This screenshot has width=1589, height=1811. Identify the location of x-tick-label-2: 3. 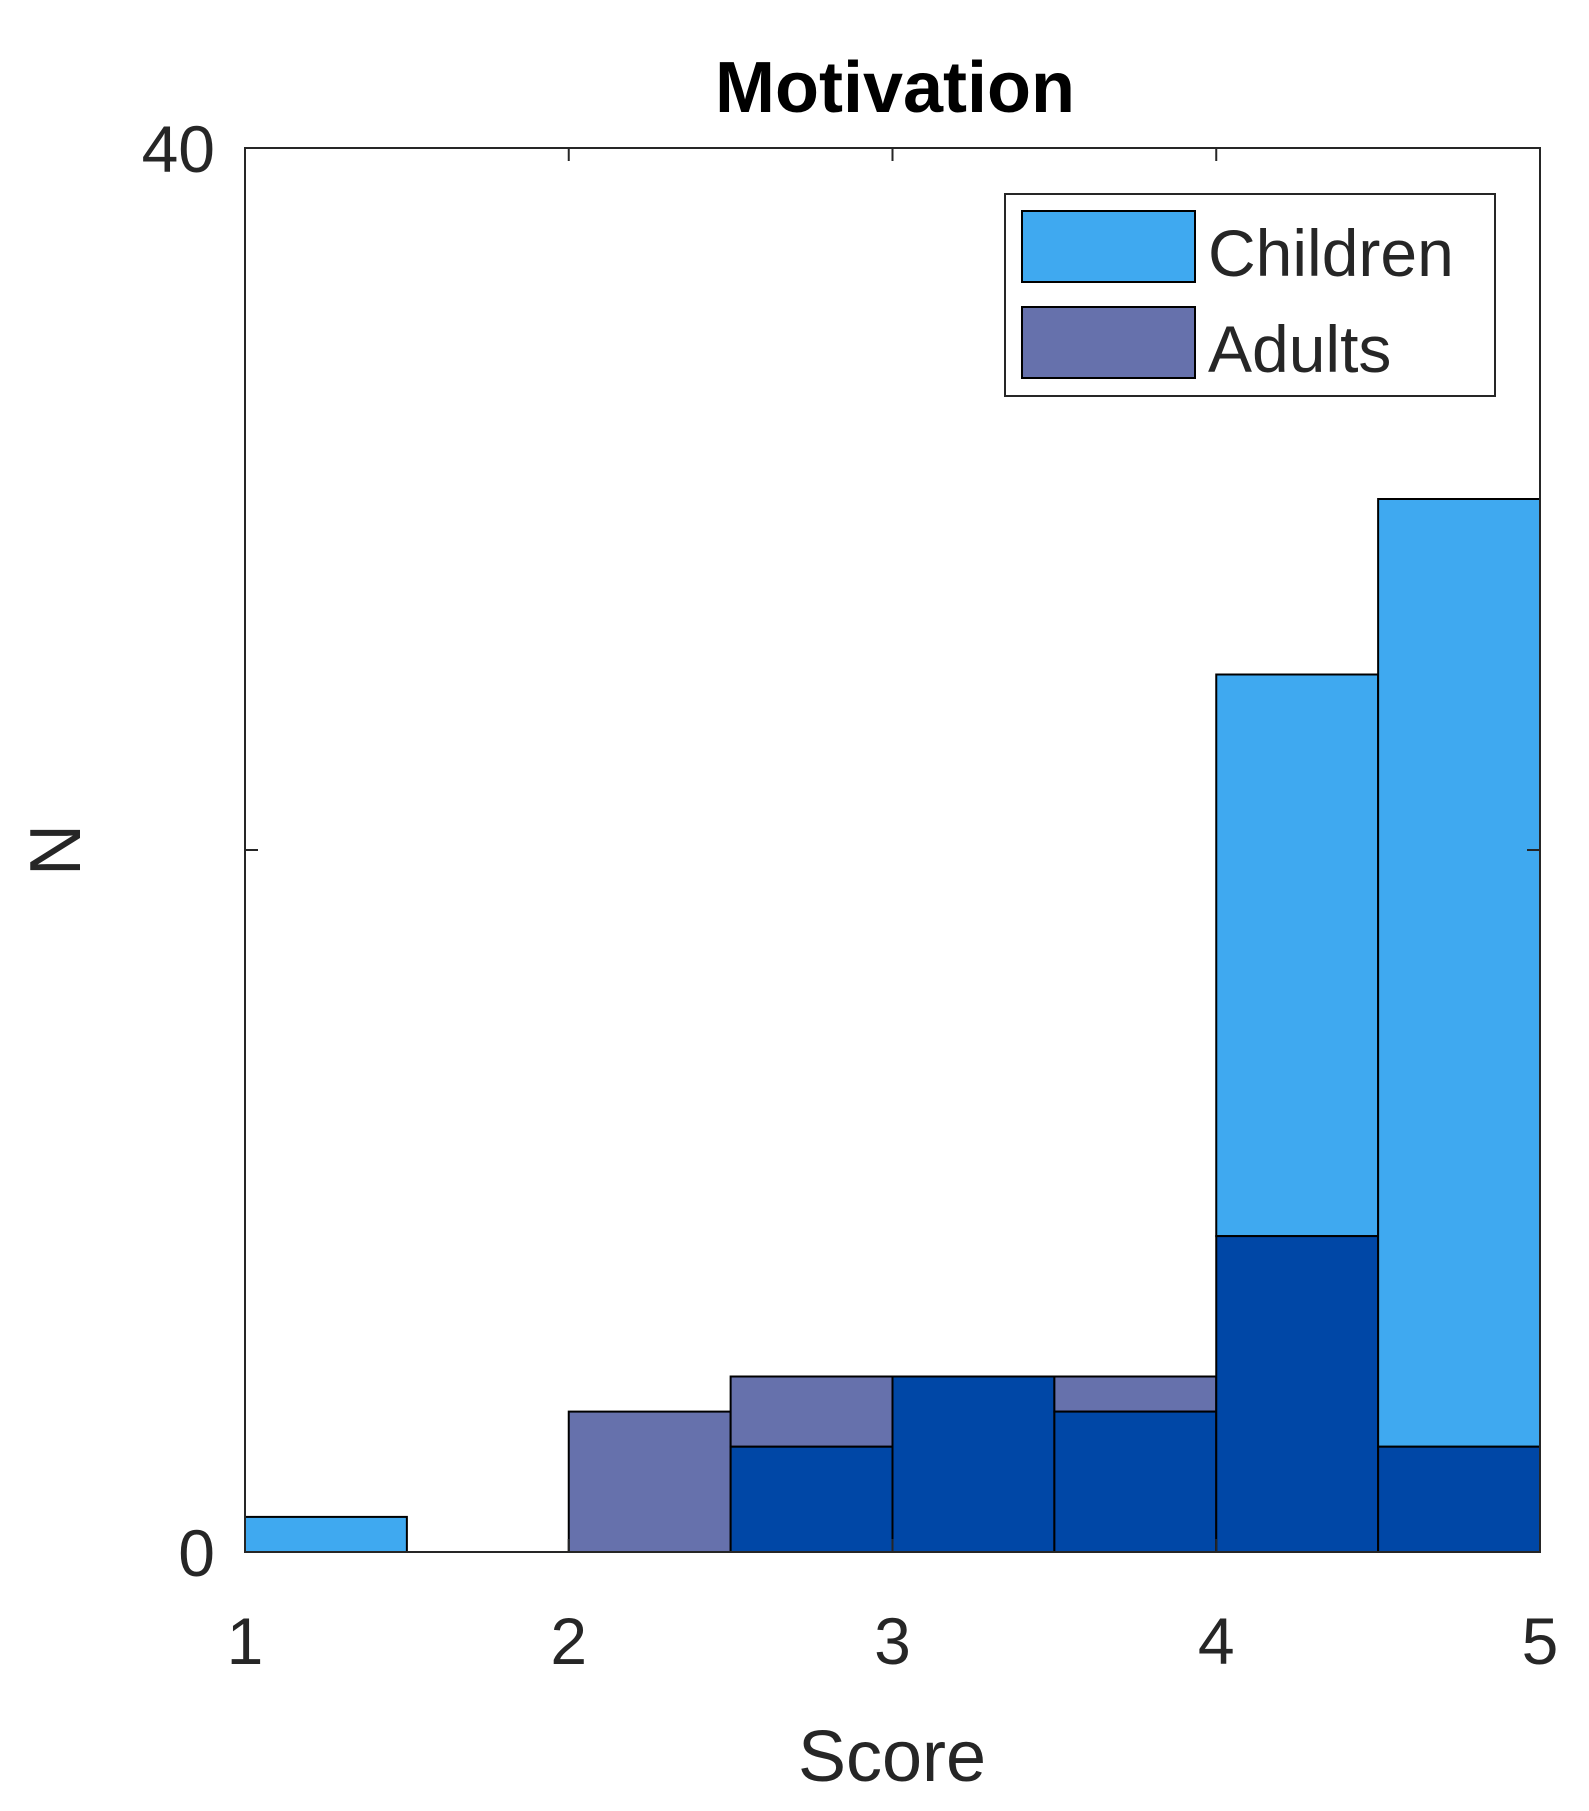
(892, 1641).